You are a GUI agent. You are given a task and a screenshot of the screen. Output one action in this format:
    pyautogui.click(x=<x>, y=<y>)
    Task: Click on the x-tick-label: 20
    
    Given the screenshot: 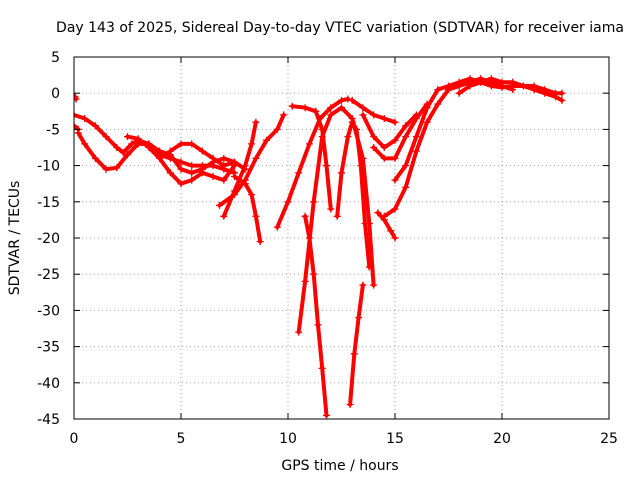 What is the action you would take?
    pyautogui.click(x=502, y=439)
    